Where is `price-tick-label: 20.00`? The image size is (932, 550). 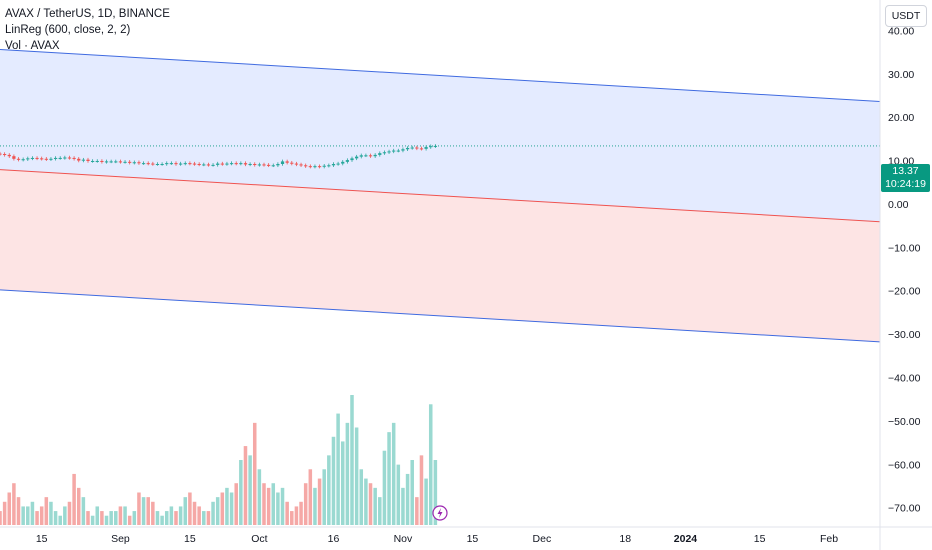 price-tick-label: 20.00 is located at coordinates (901, 118).